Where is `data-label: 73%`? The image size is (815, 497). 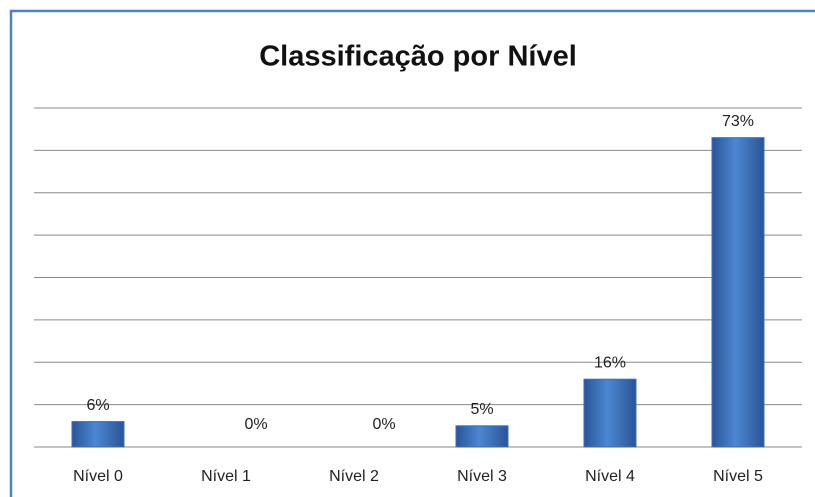
data-label: 73% is located at coordinates (738, 121).